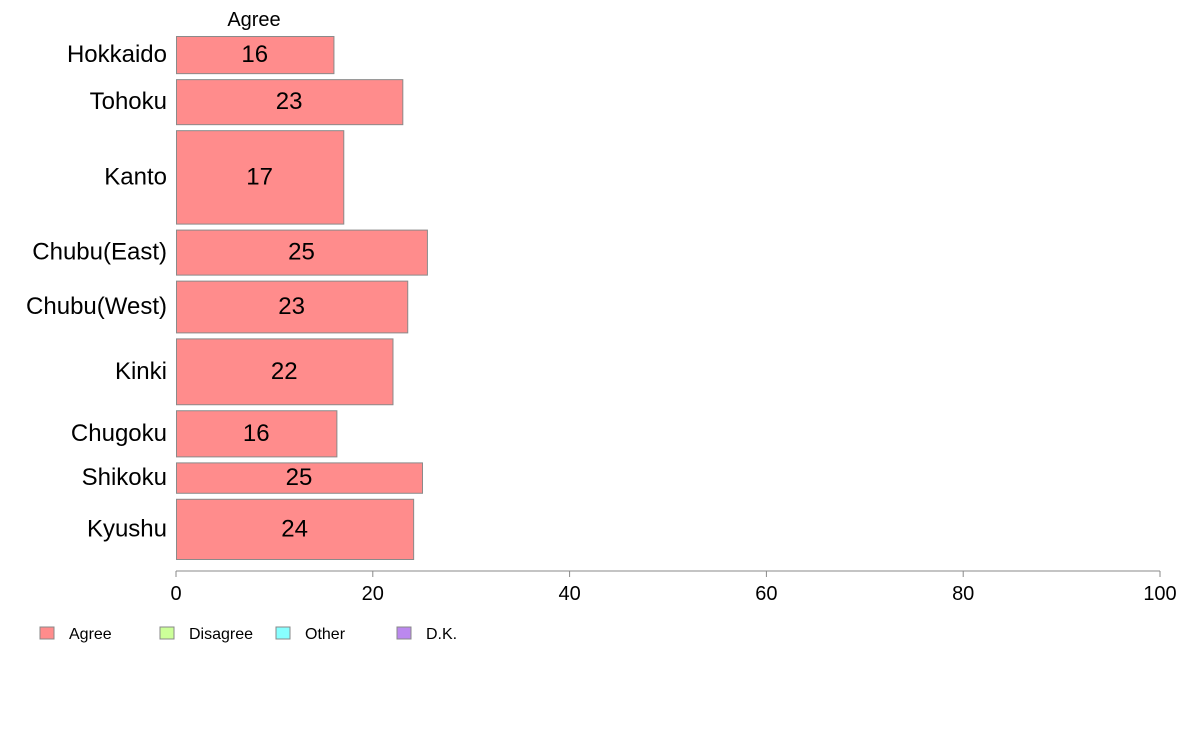 This screenshot has width=1188, height=736. What do you see at coordinates (175, 594) in the screenshot?
I see `x-tick-label: 0` at bounding box center [175, 594].